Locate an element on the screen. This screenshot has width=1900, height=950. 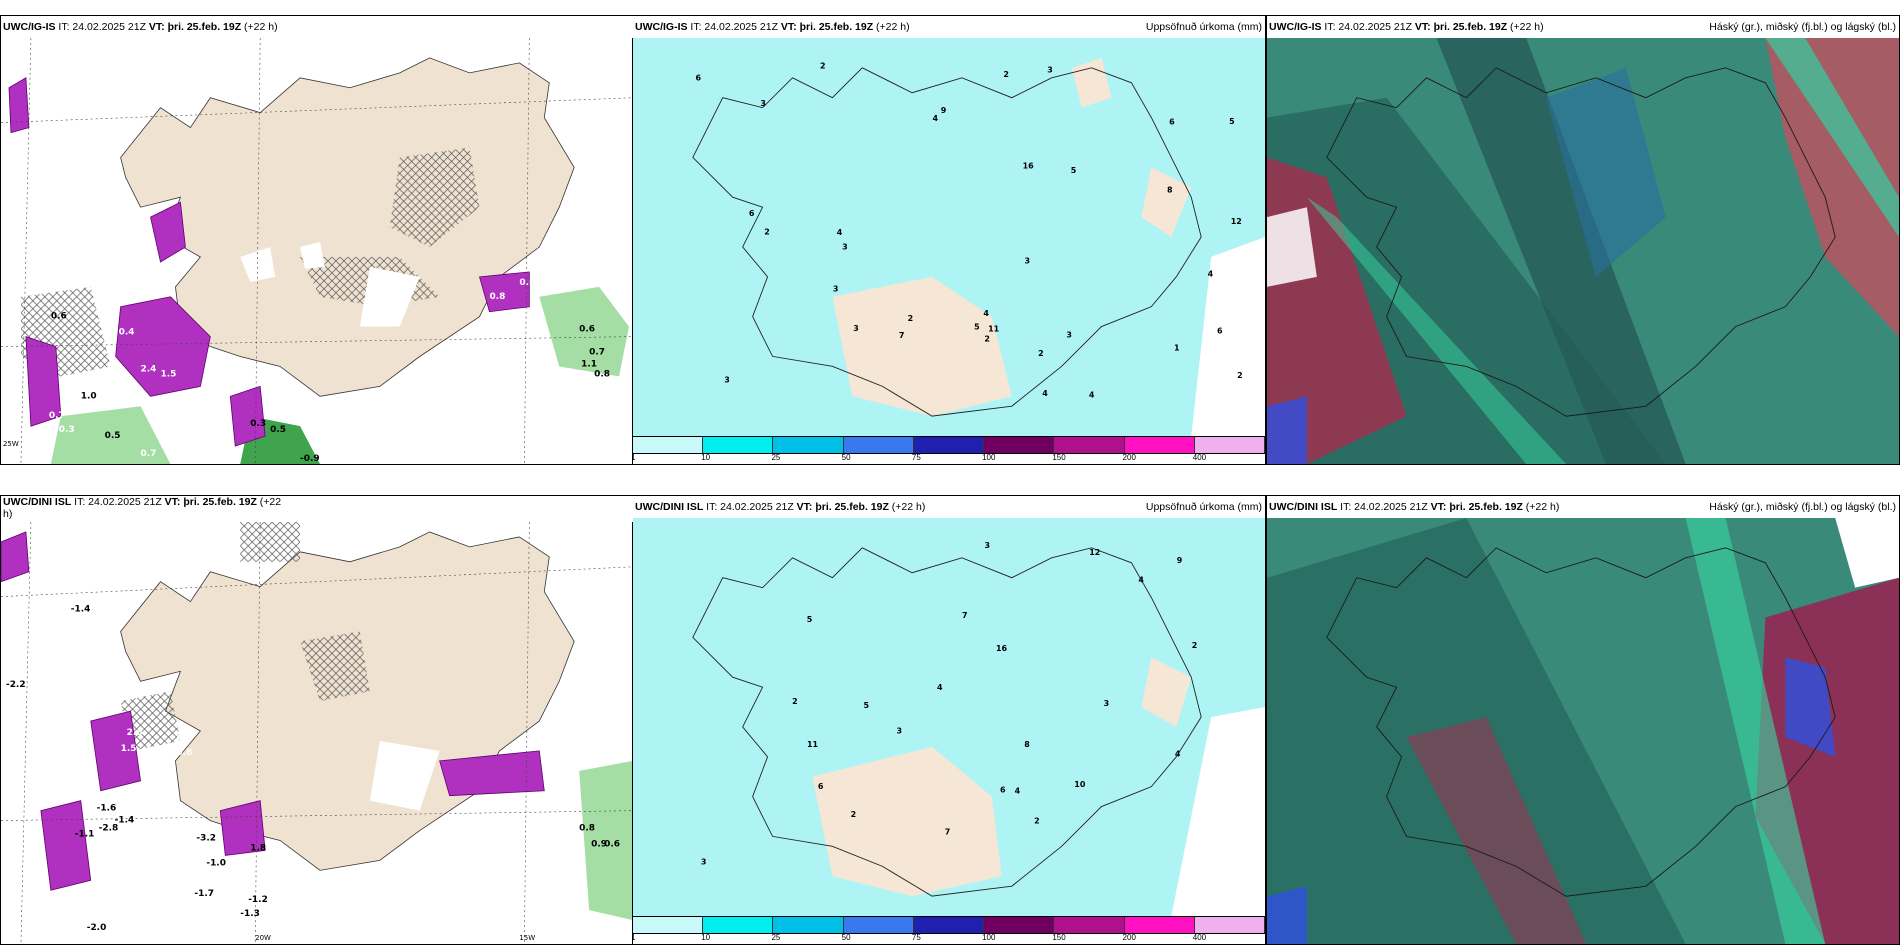
precipitation-map: 3 4 2 6 5 8 7 9 10 4 3 2 6 5 7 4 3 2 16 11 12 4 3 2 is located at coordinates (949, 717).